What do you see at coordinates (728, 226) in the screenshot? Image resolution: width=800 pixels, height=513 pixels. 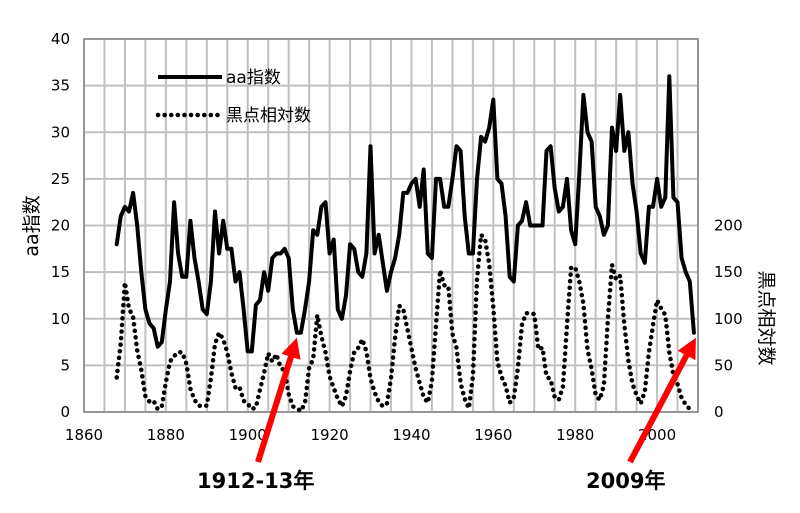 I see `y-right-tick-label: 200` at bounding box center [728, 226].